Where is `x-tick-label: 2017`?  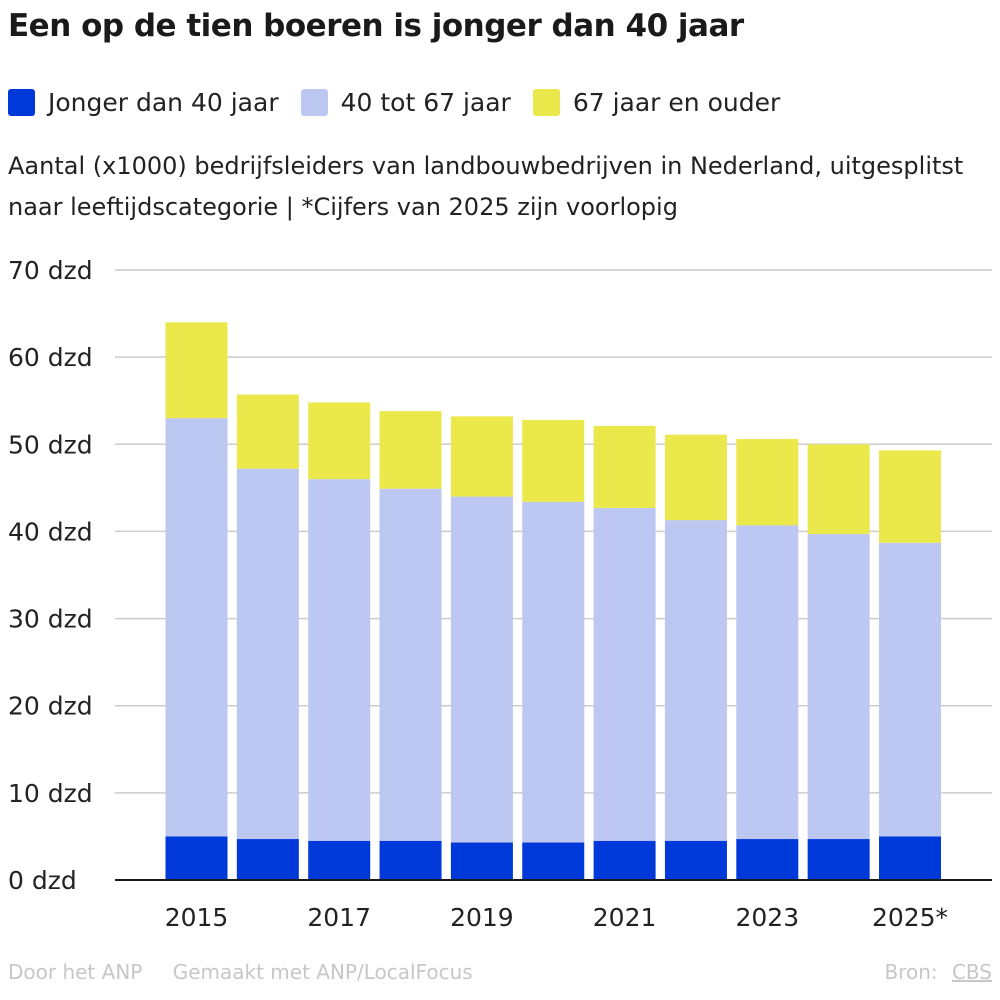 x-tick-label: 2017 is located at coordinates (339, 917).